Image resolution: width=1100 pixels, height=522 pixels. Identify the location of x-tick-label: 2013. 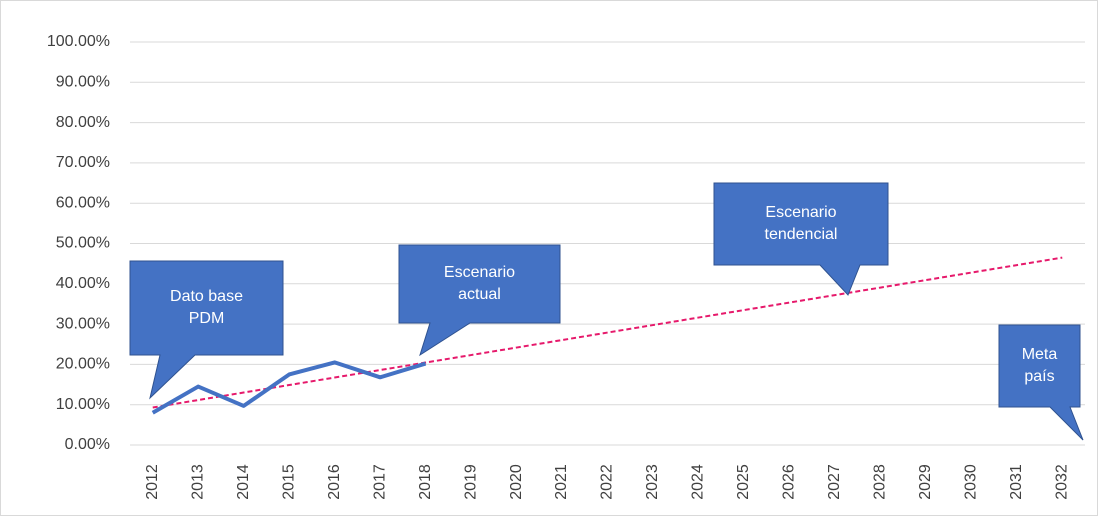
(197, 482).